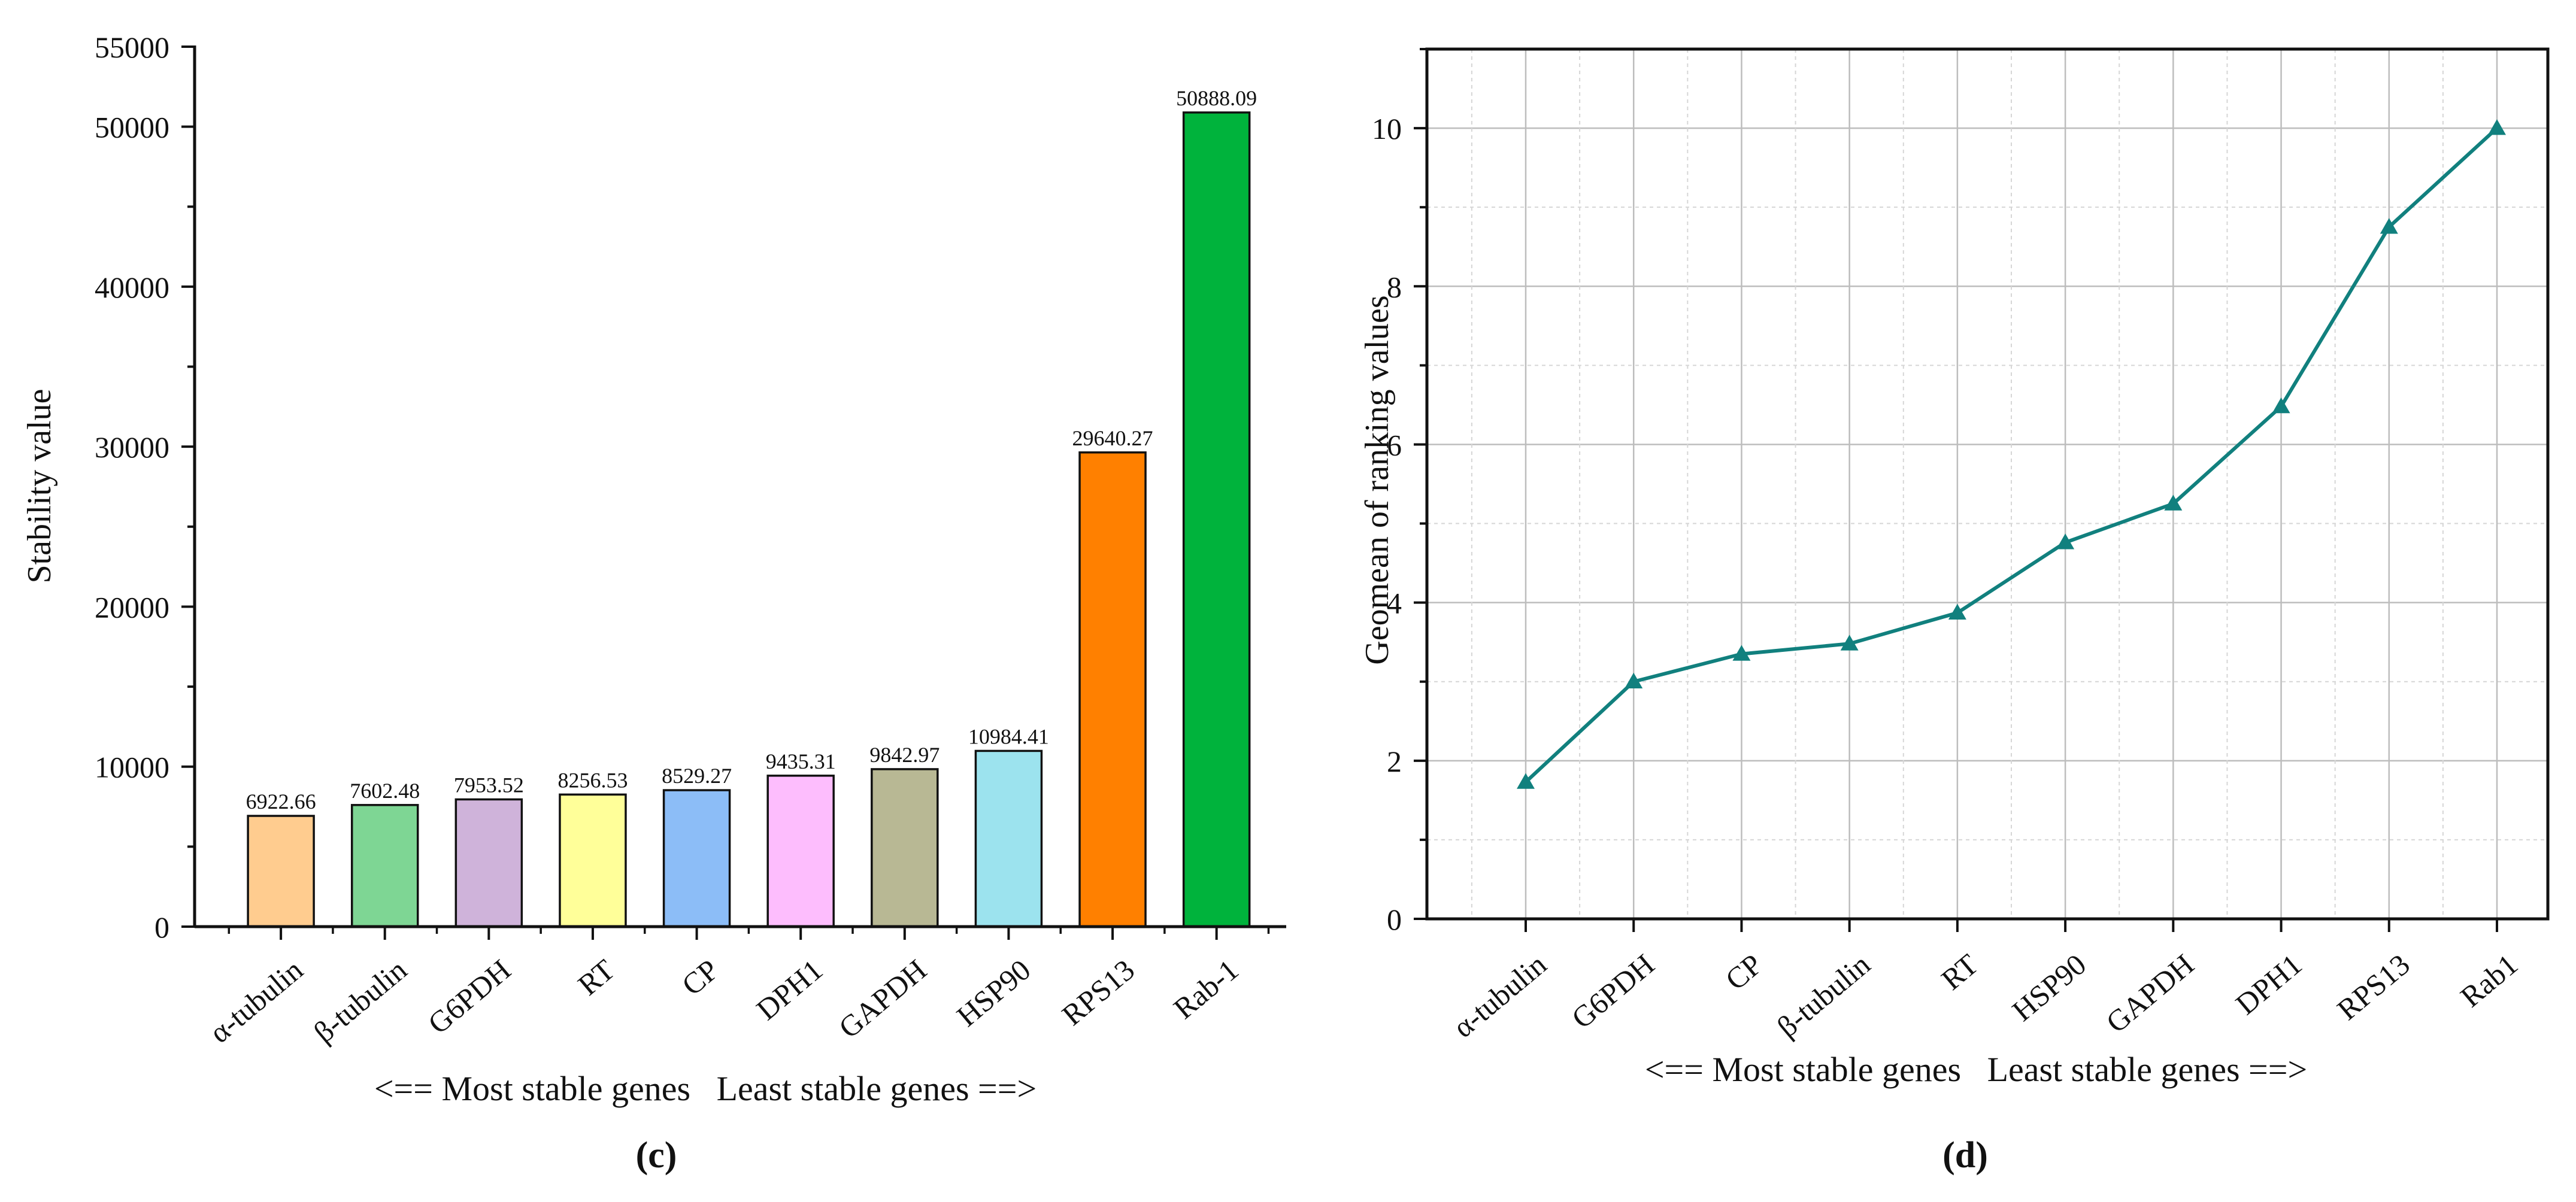 This screenshot has width=2576, height=1202. I want to click on y-tick-label: 4, so click(1394, 603).